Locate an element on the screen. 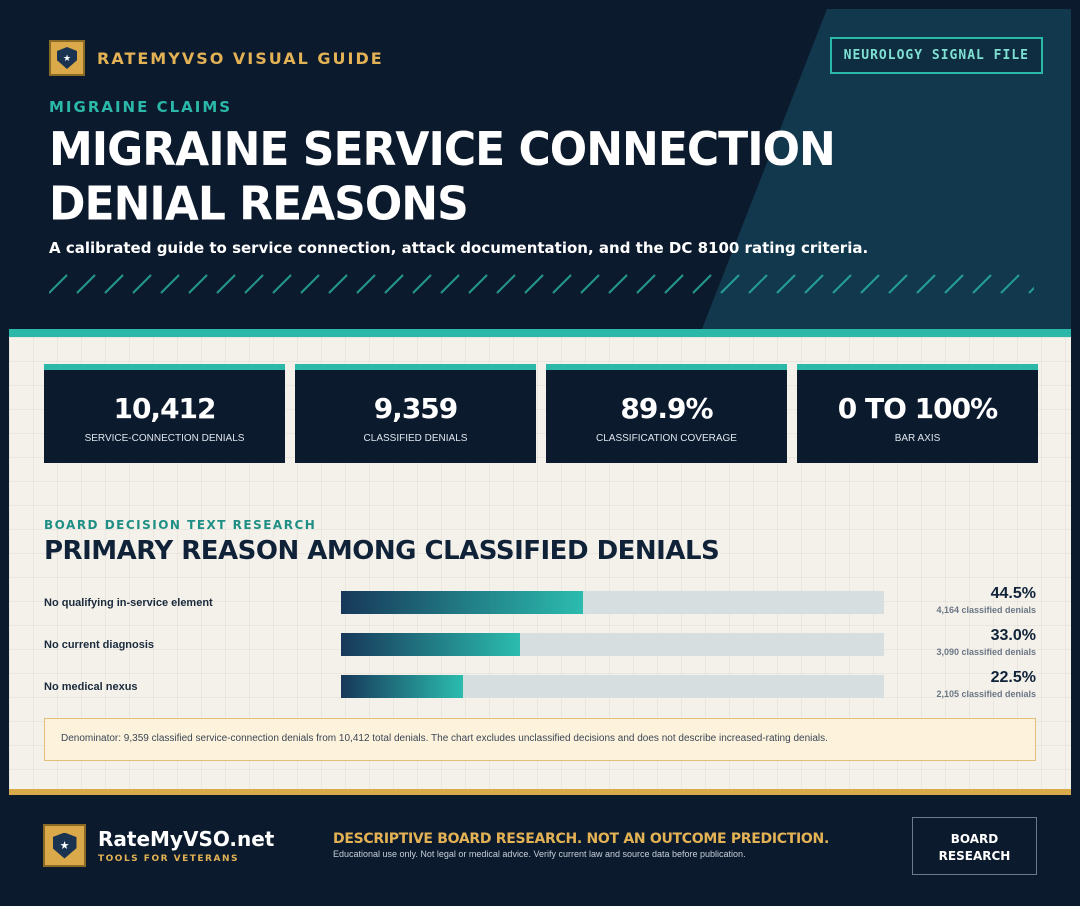 The image size is (1080, 906). hero-kicker: MIGRAINE CLAIMS is located at coordinates (141, 107).